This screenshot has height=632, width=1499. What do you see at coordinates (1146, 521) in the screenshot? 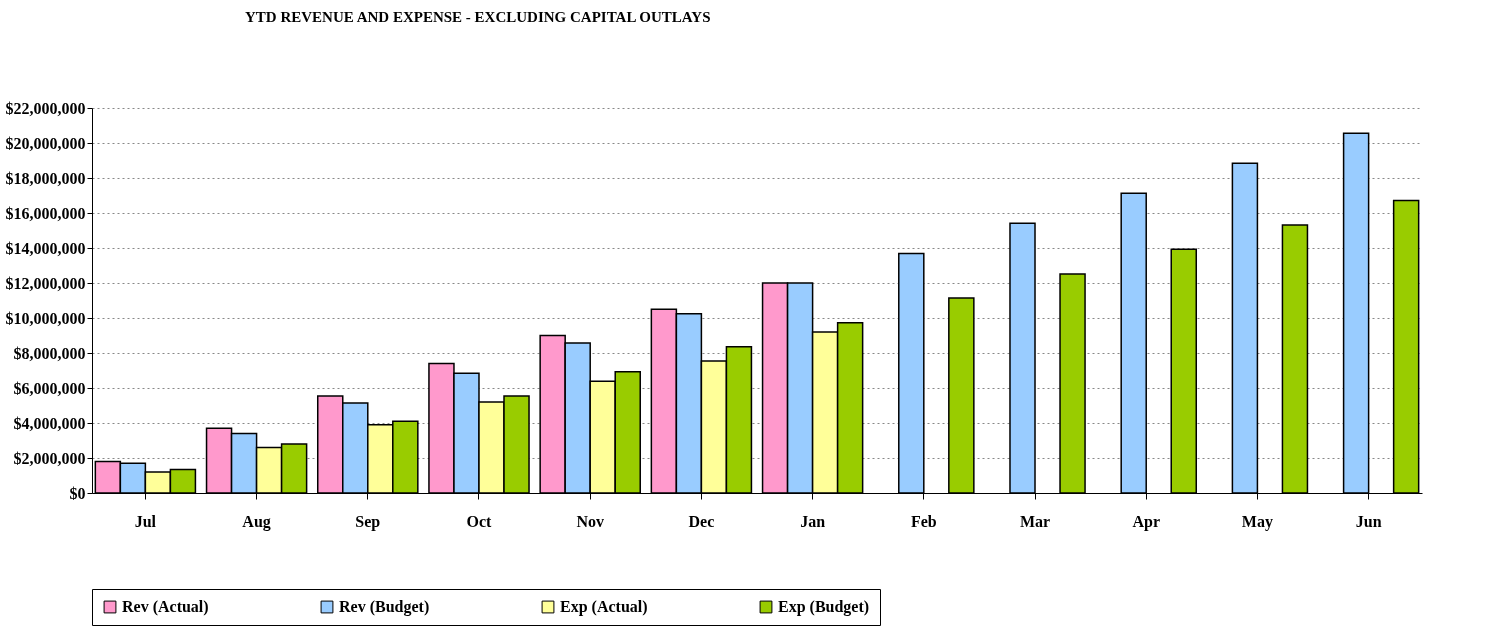
I see `x-tick-label: Apr` at bounding box center [1146, 521].